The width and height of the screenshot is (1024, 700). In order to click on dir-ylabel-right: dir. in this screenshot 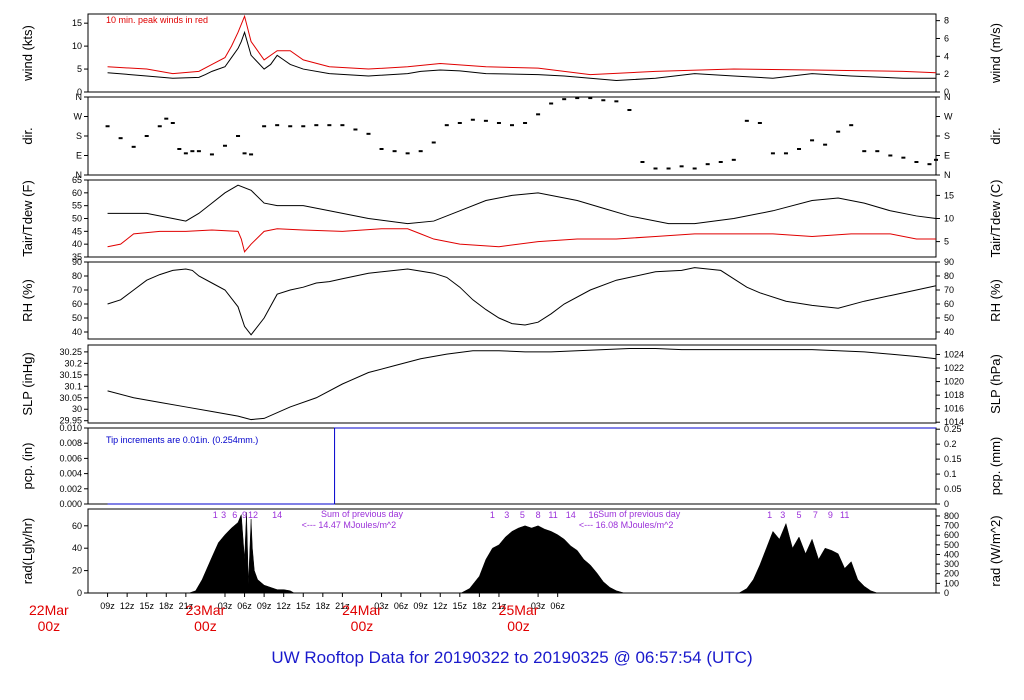, I will do `click(995, 135)`.